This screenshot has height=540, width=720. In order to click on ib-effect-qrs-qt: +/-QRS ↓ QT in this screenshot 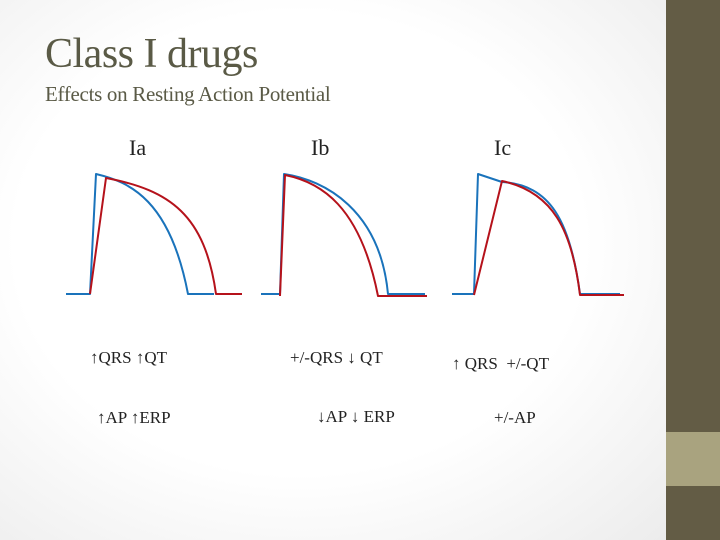, I will do `click(336, 357)`.